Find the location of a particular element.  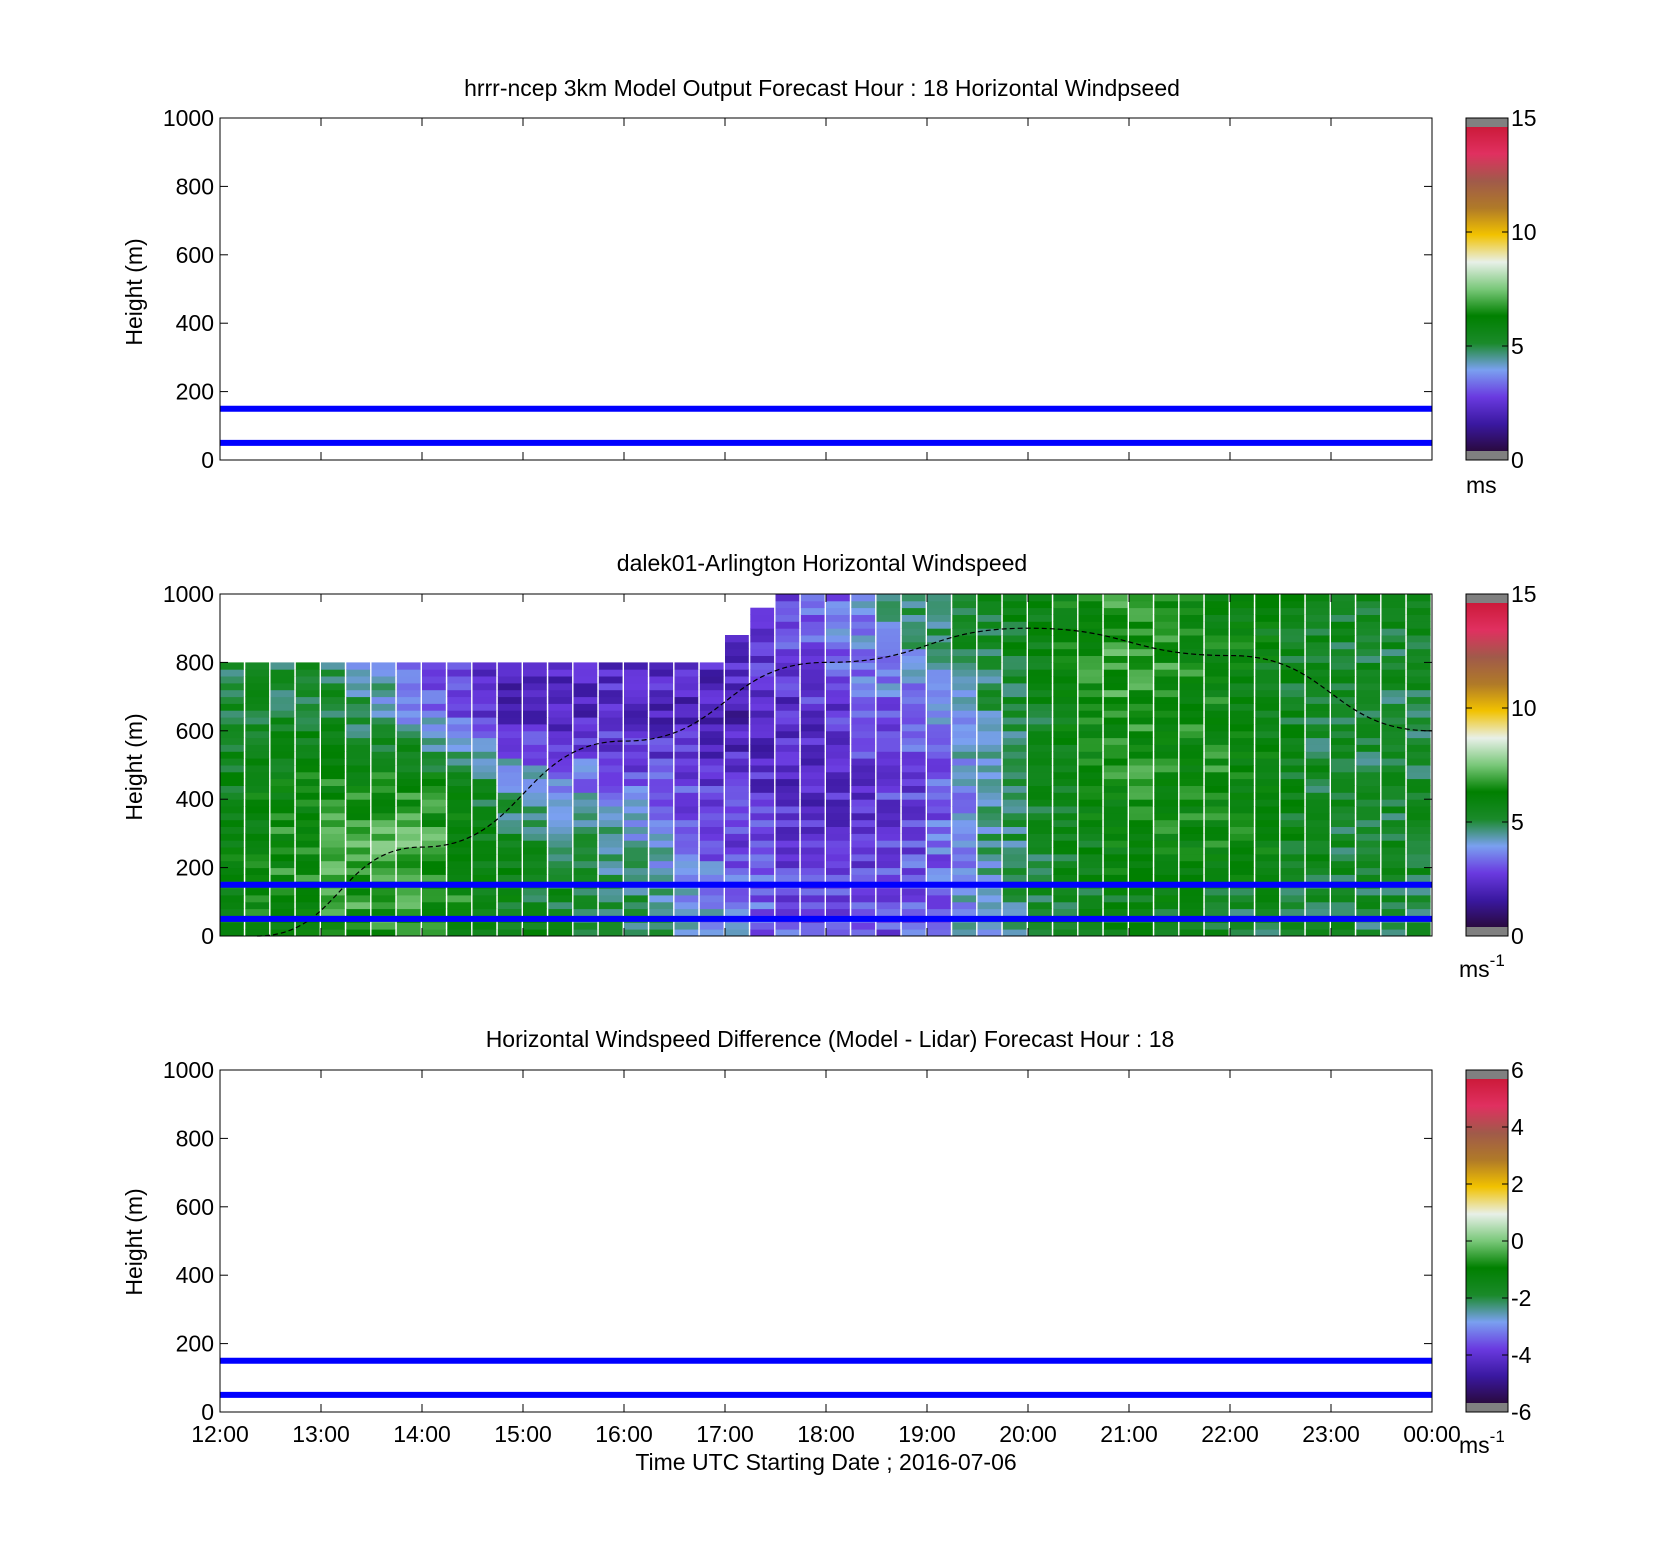

colorbar-tick-label: -6 is located at coordinates (1521, 1412).